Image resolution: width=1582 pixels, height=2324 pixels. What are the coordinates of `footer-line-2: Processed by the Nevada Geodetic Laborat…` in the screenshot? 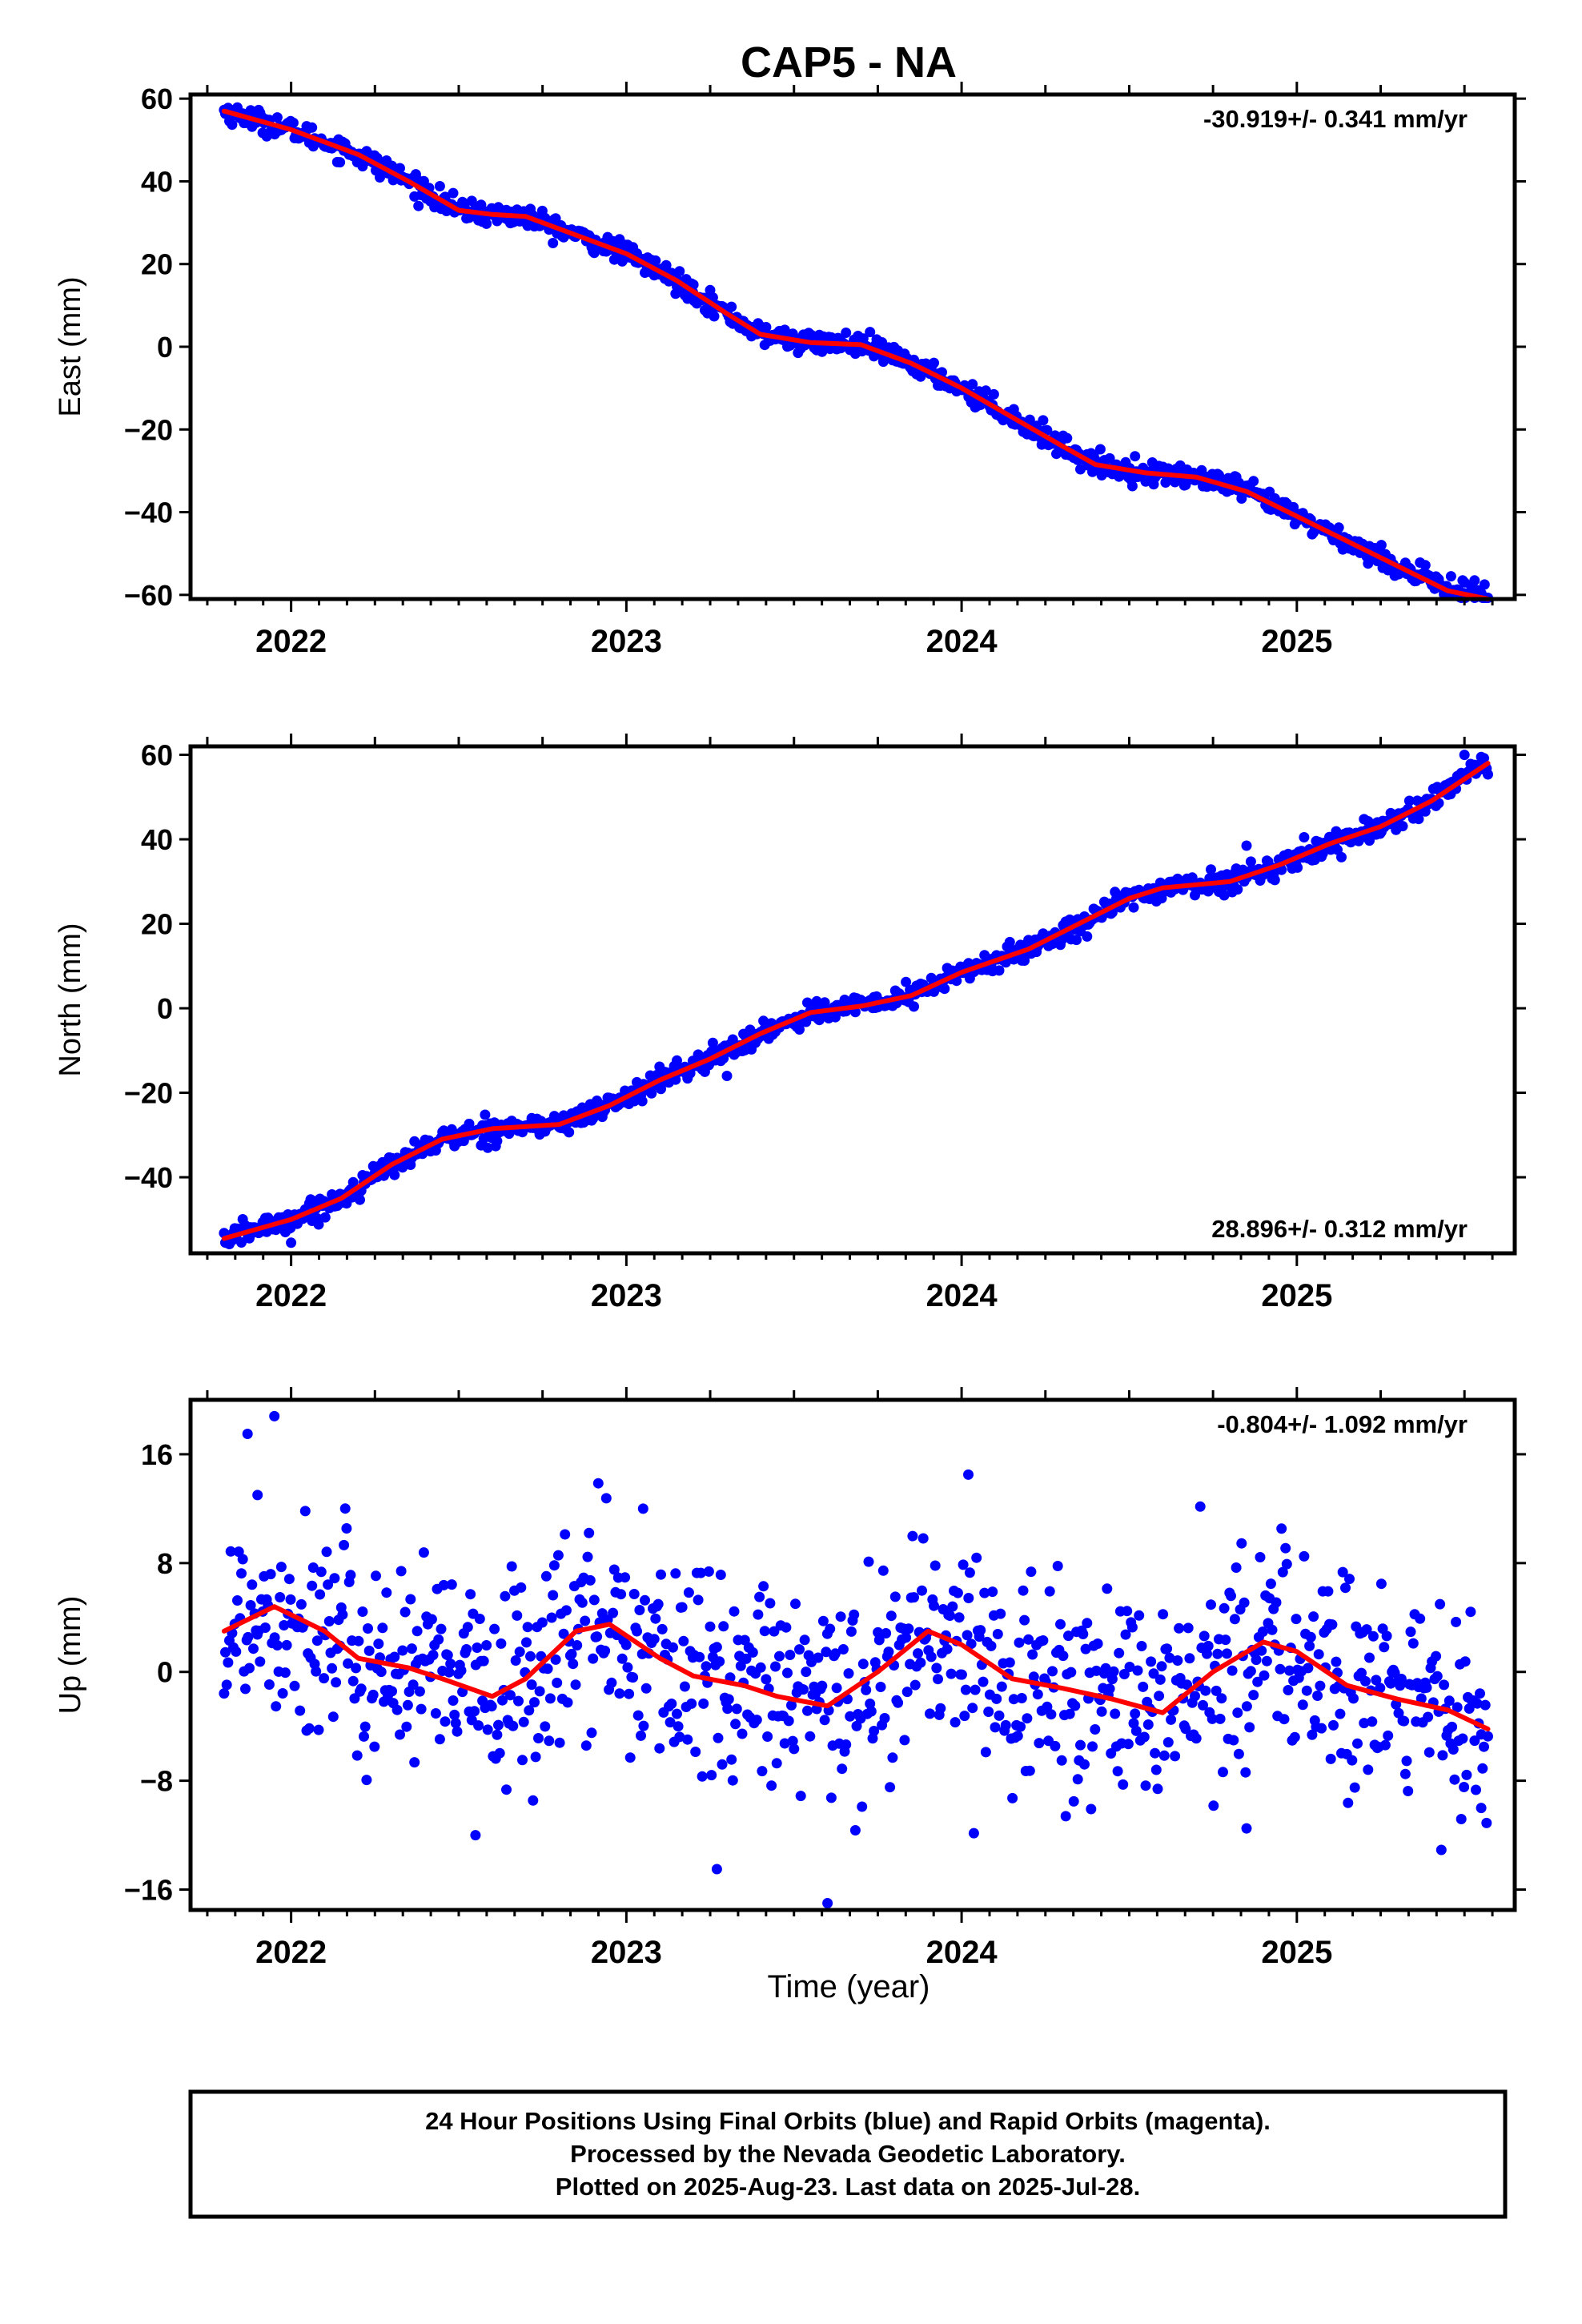 It's located at (848, 2154).